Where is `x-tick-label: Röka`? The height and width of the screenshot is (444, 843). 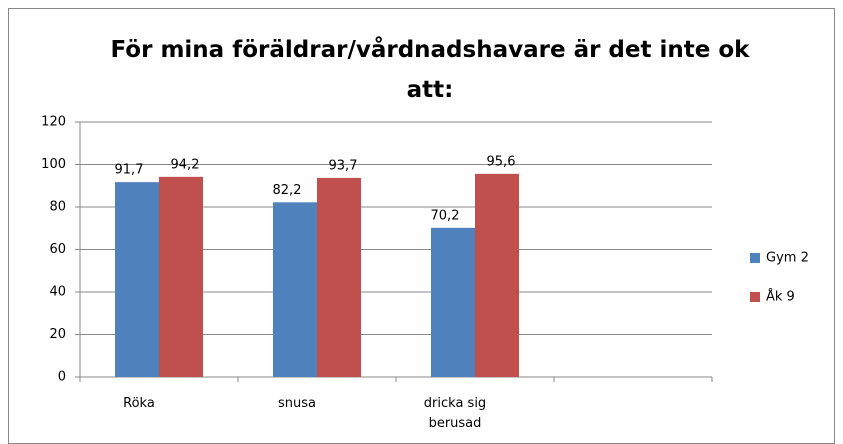
x-tick-label: Röka is located at coordinates (139, 403).